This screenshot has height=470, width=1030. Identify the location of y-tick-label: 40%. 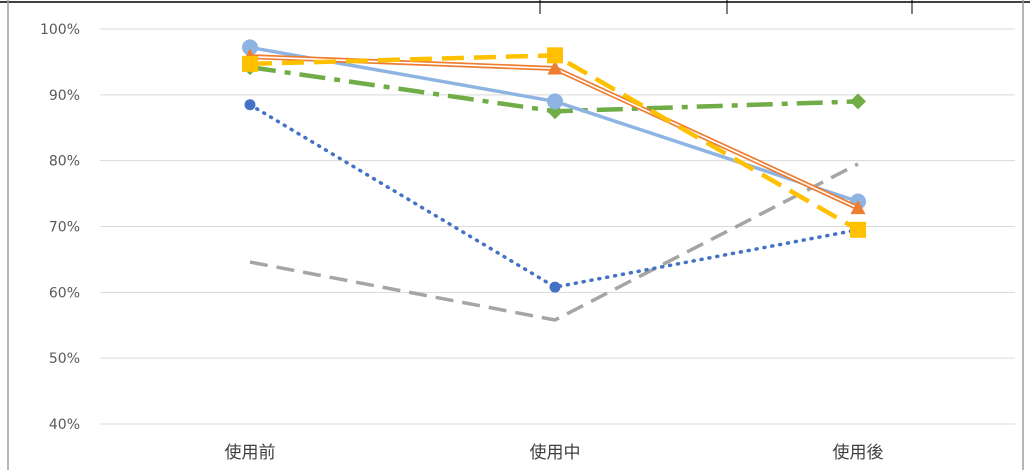
(64, 425).